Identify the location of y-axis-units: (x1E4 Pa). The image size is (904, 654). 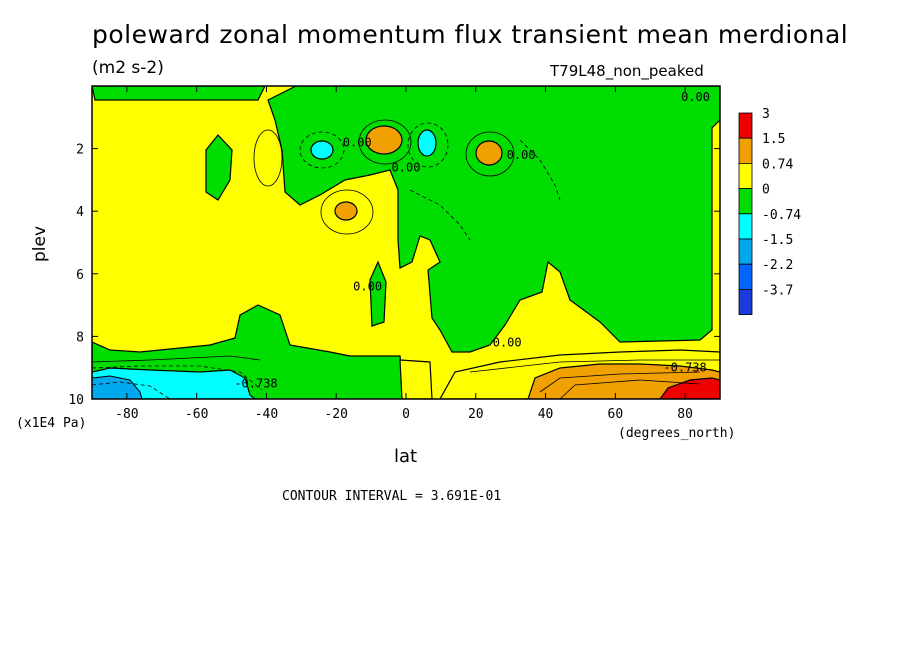
(51, 423).